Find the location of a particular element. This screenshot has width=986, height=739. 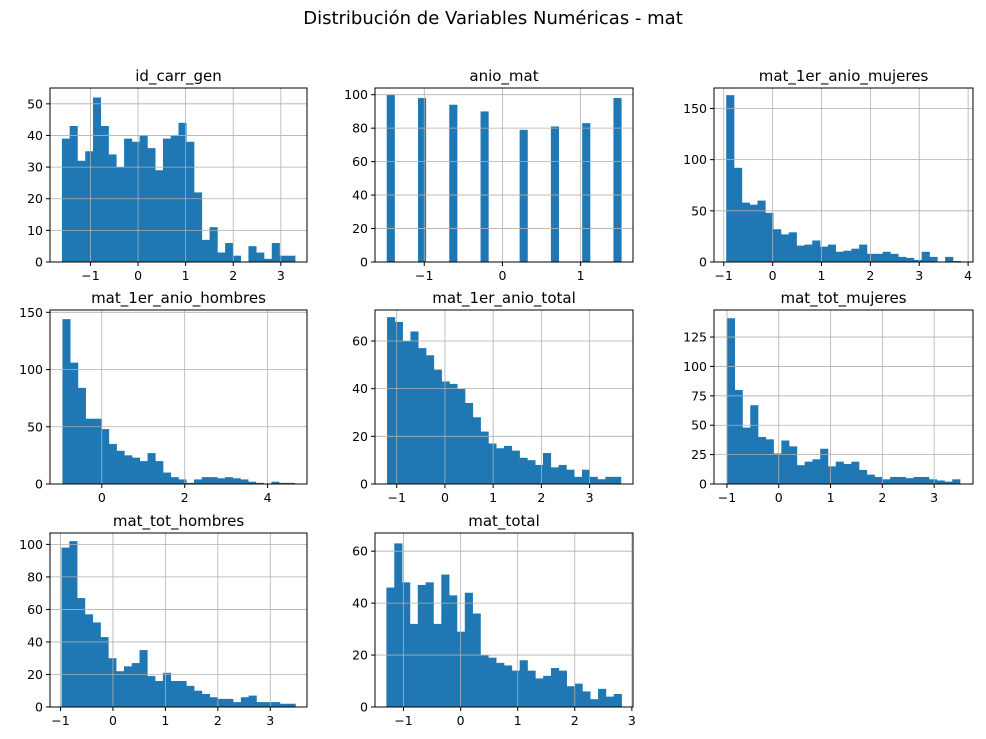

x-tick-label: −1 is located at coordinates (727, 497).